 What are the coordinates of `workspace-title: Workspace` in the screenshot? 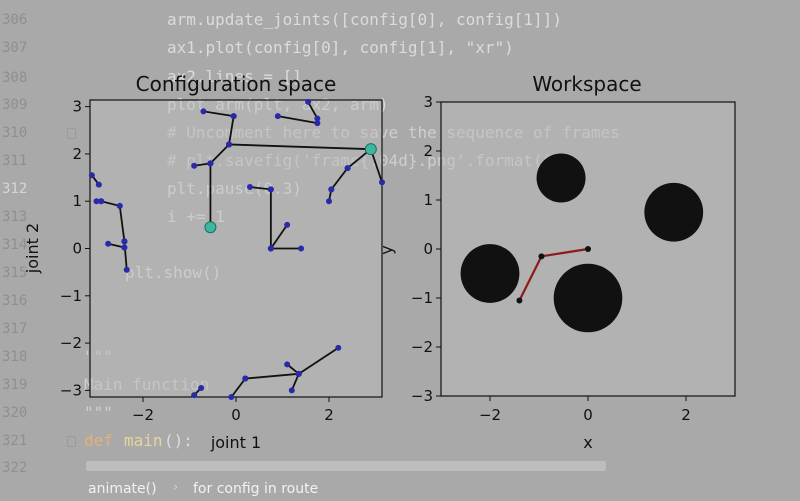 It's located at (586, 84).